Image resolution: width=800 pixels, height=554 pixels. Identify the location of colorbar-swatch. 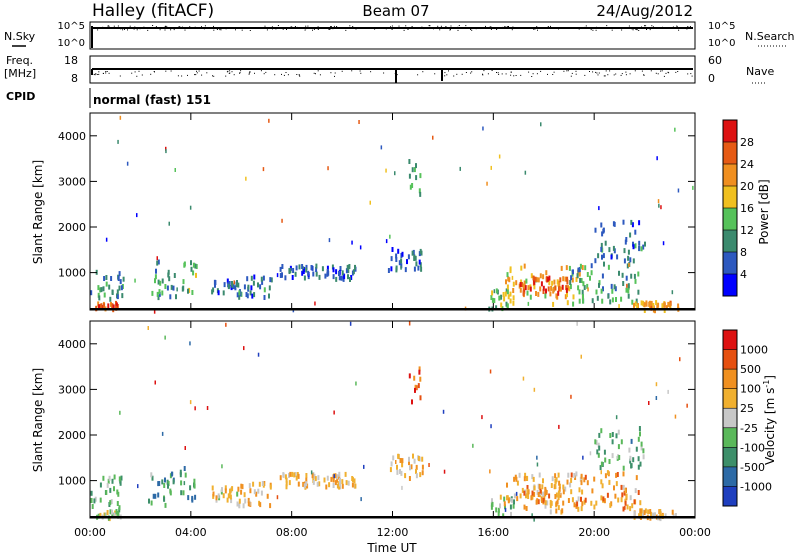
(730, 219).